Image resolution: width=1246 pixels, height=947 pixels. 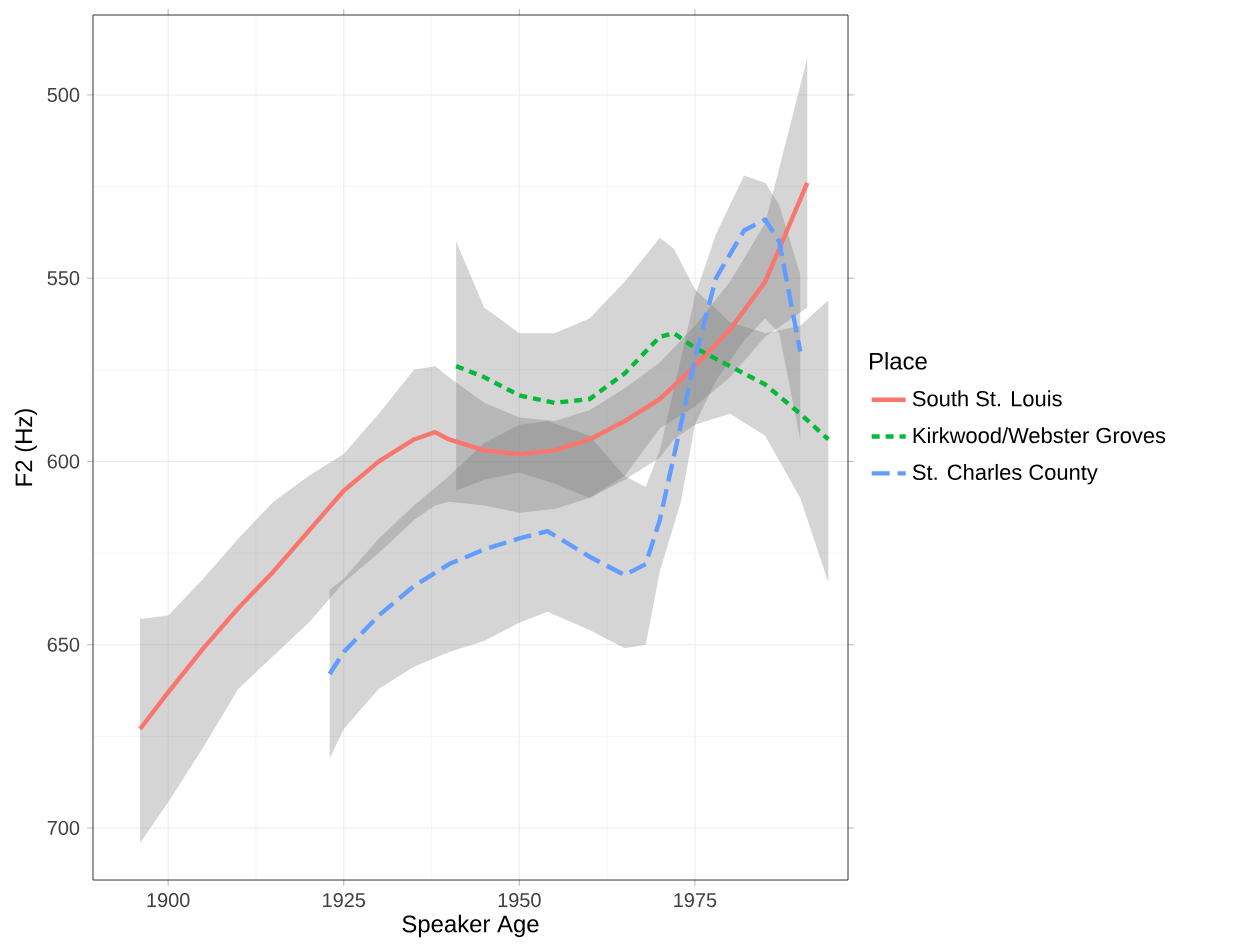 What do you see at coordinates (168, 900) in the screenshot?
I see `x-tick-label: 1900` at bounding box center [168, 900].